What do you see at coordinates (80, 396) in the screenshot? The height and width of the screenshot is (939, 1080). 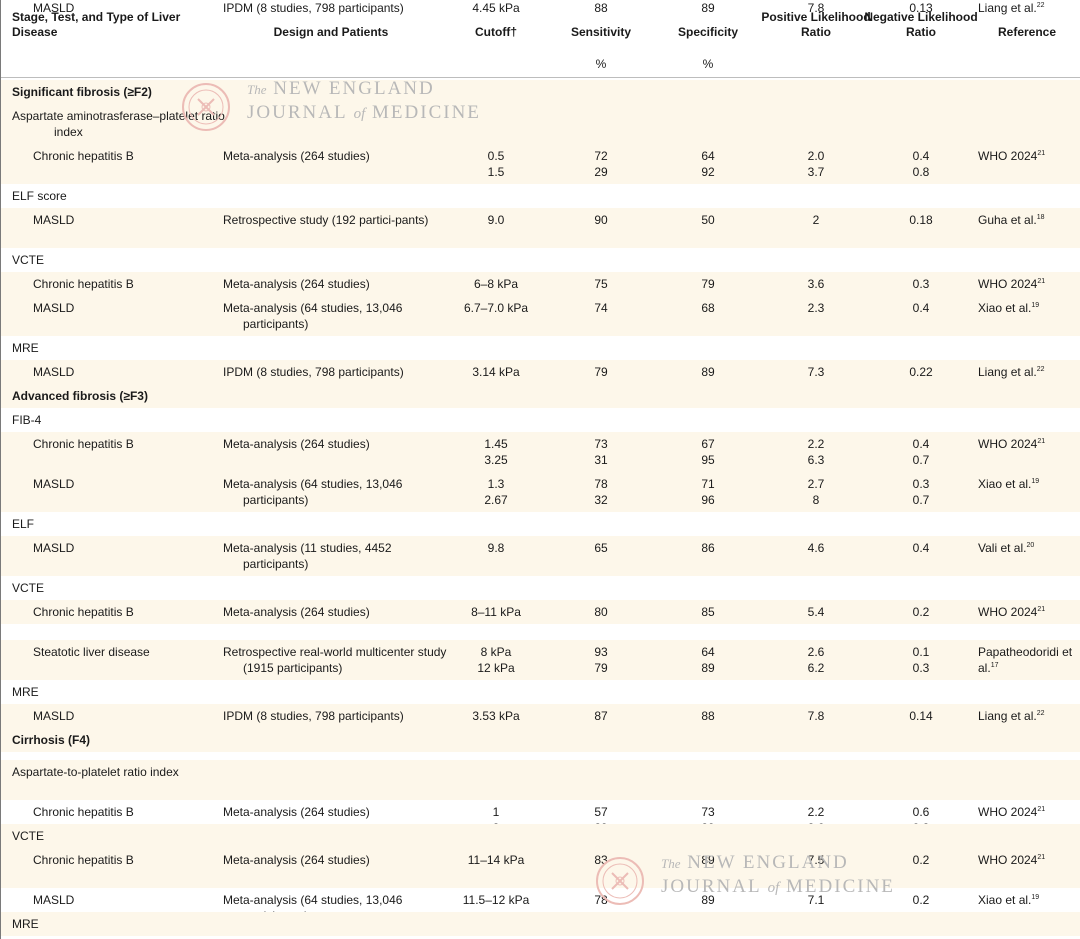 I see `section-heading: Advanced fibrosis (≥F3)` at bounding box center [80, 396].